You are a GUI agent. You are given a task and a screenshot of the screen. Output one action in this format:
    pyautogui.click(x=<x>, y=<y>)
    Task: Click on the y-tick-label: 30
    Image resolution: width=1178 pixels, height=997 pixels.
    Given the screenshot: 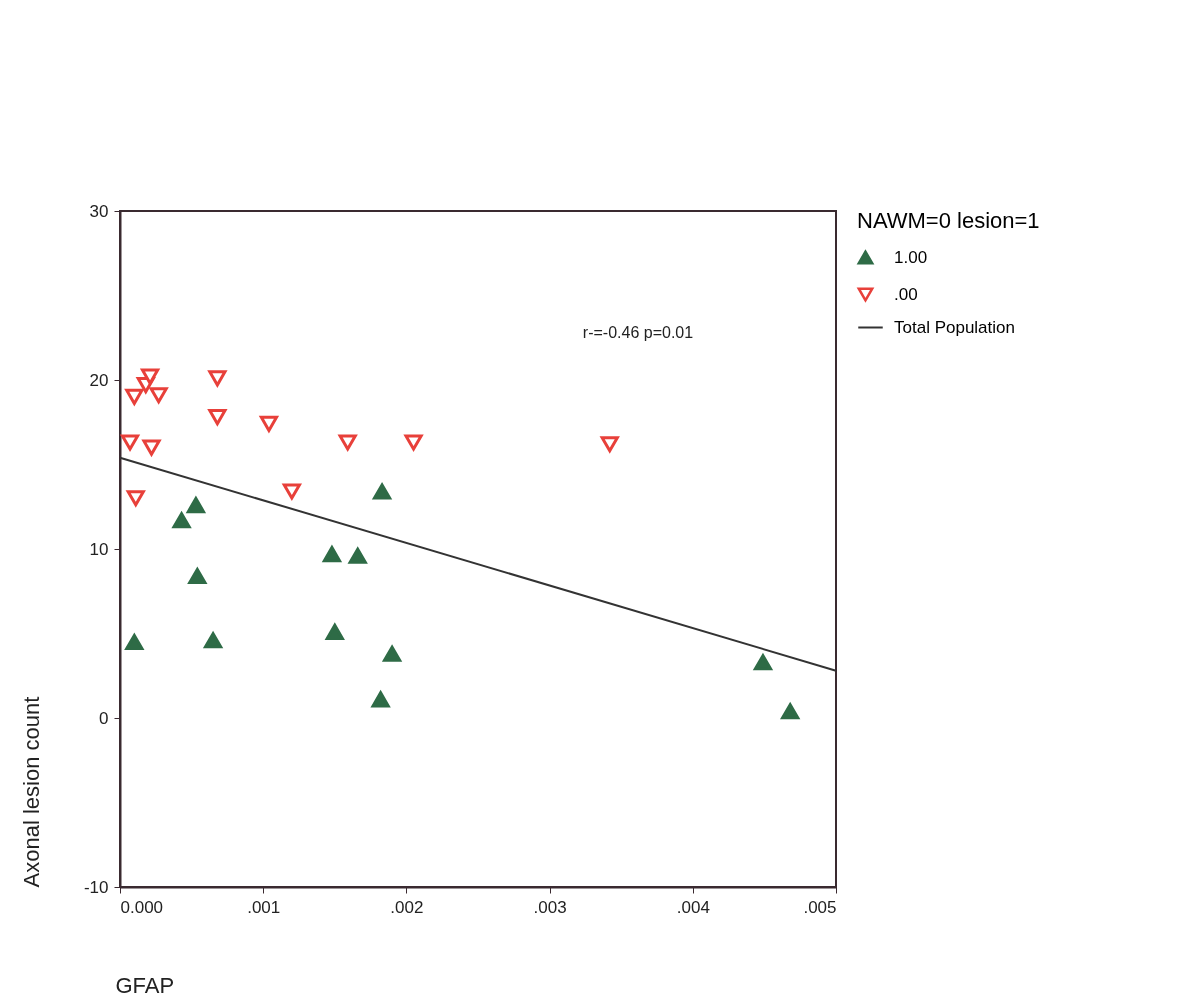 What is the action you would take?
    pyautogui.click(x=99, y=211)
    